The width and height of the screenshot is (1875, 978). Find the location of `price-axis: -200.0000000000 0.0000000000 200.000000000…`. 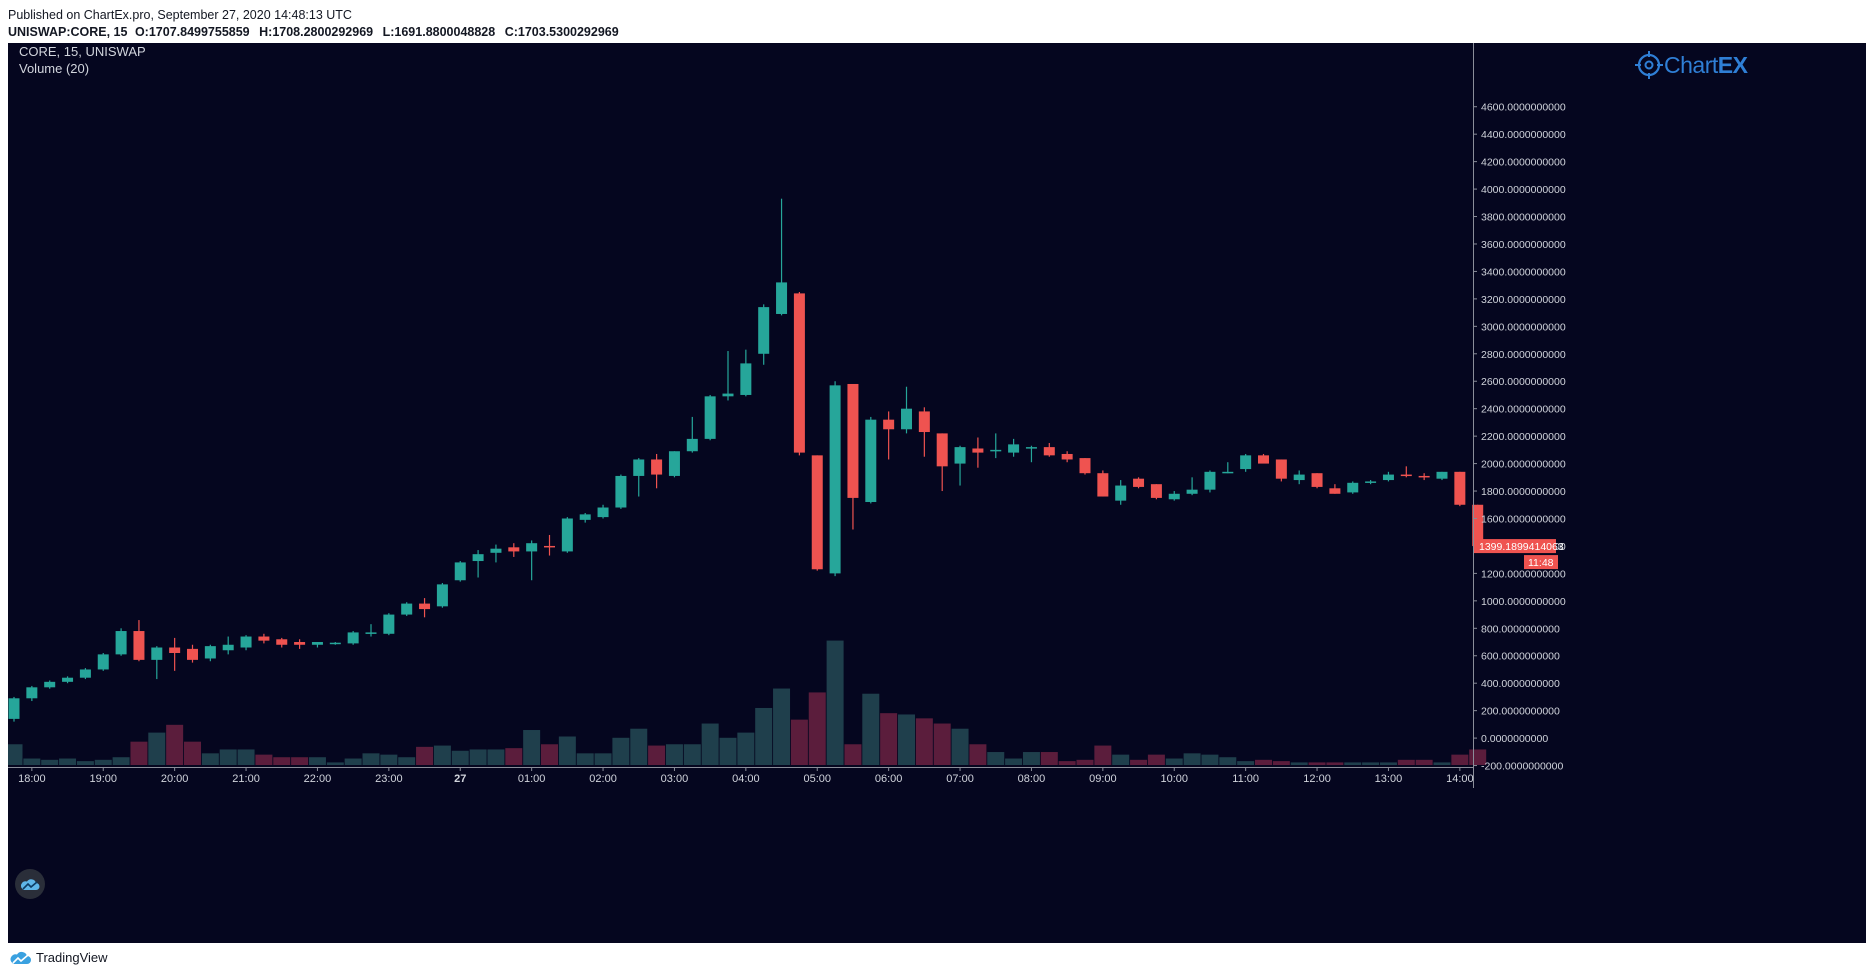

price-axis: -200.0000000000 0.0000000000 200.000000000… is located at coordinates (1519, 415).